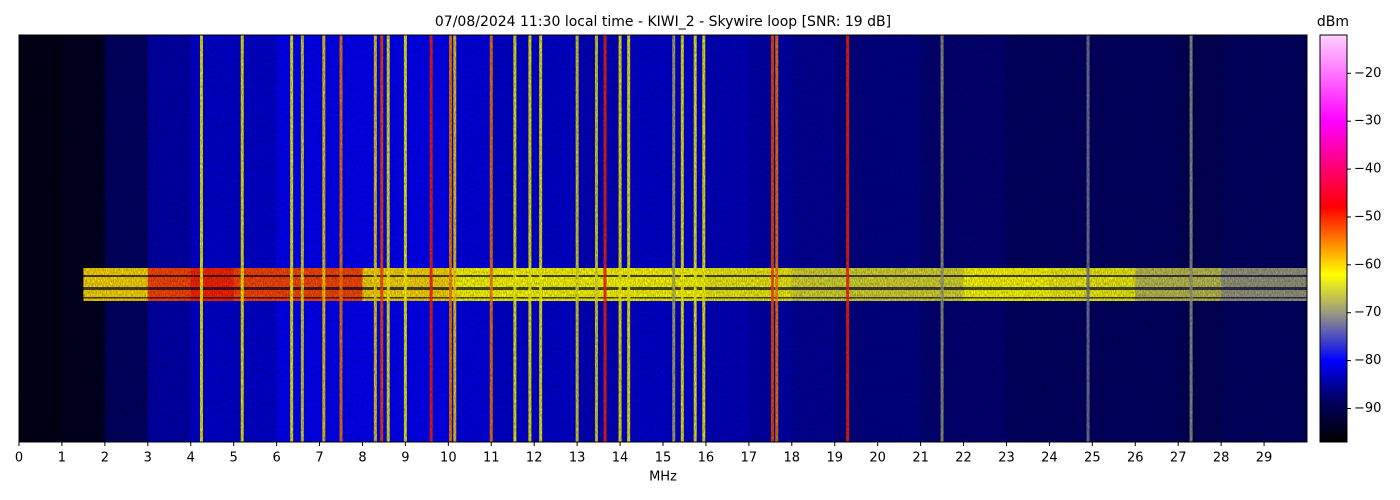  I want to click on x-tick-label: 1, so click(62, 458).